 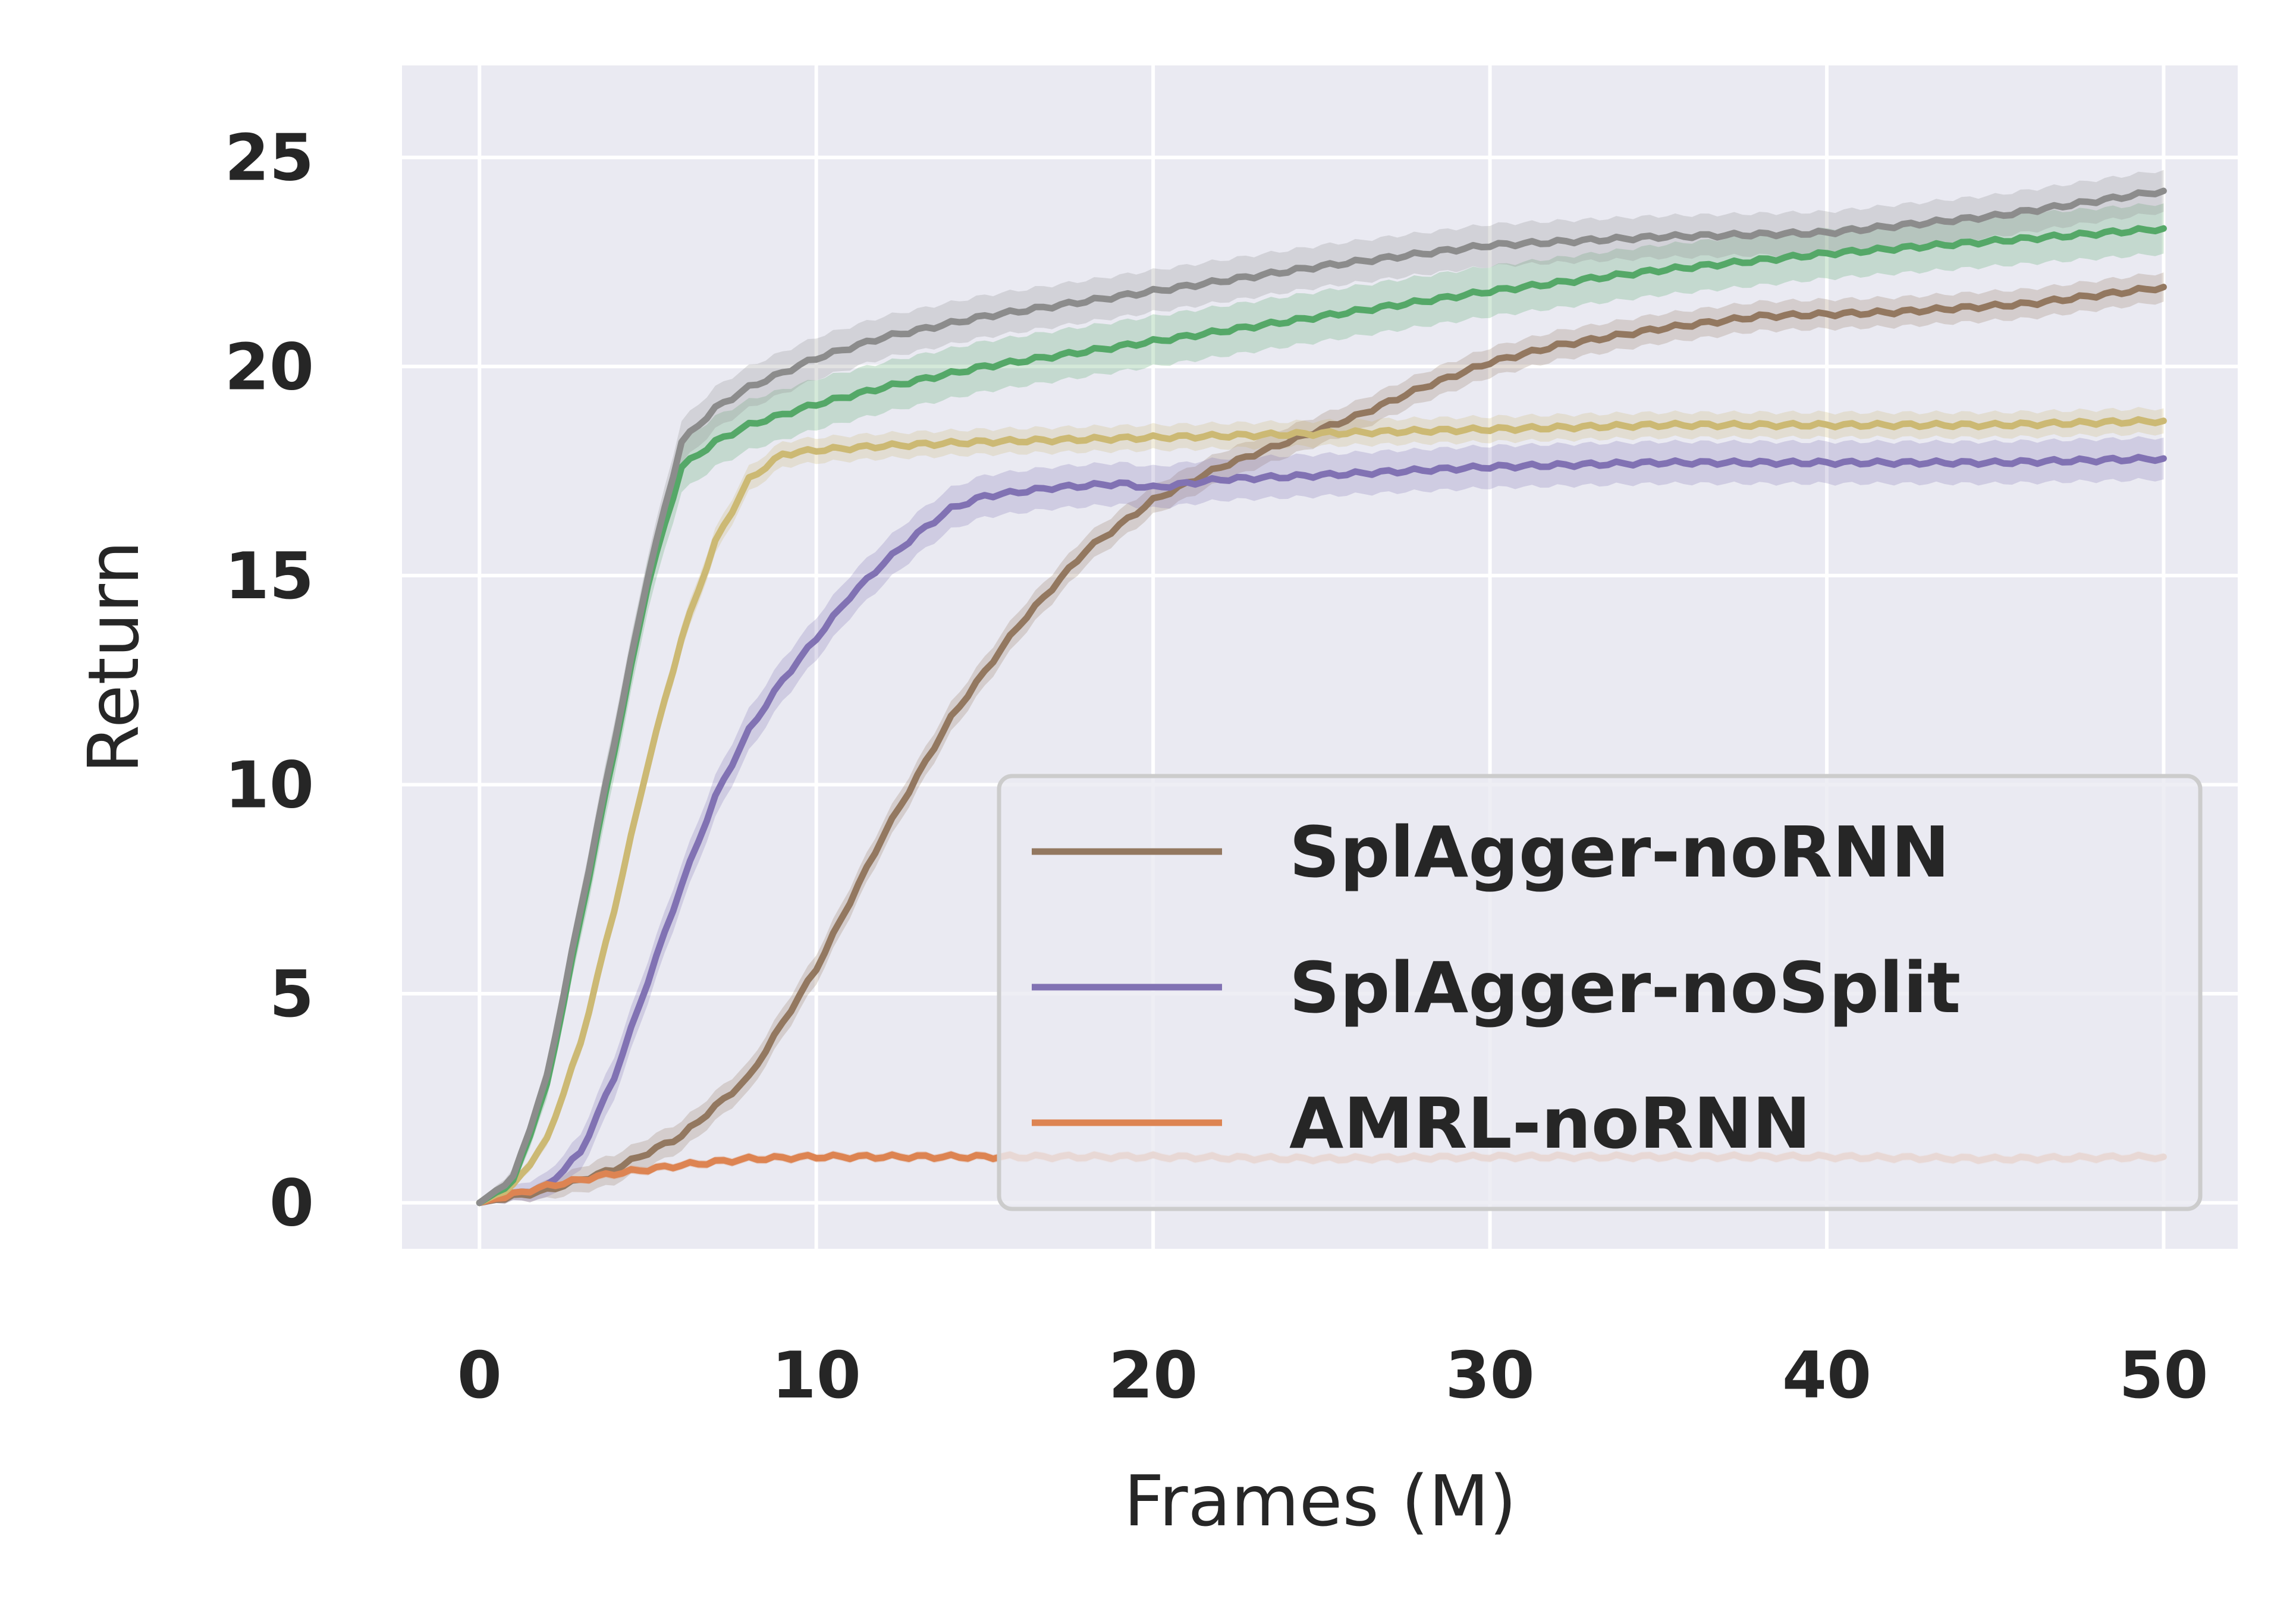 I want to click on y-tick-label: 5, so click(x=291, y=994).